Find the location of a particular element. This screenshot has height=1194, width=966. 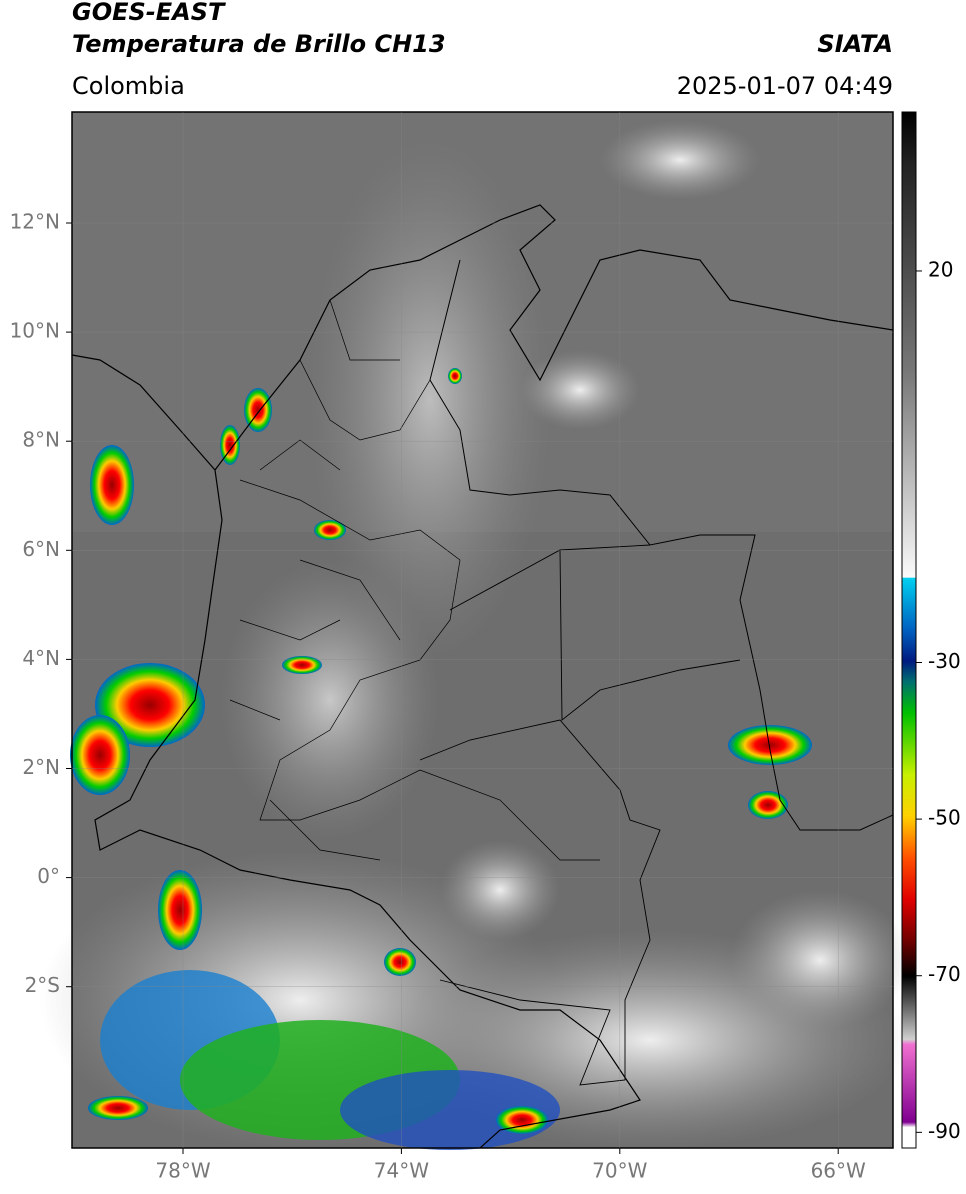

lon-label: 74°W is located at coordinates (401, 1171).